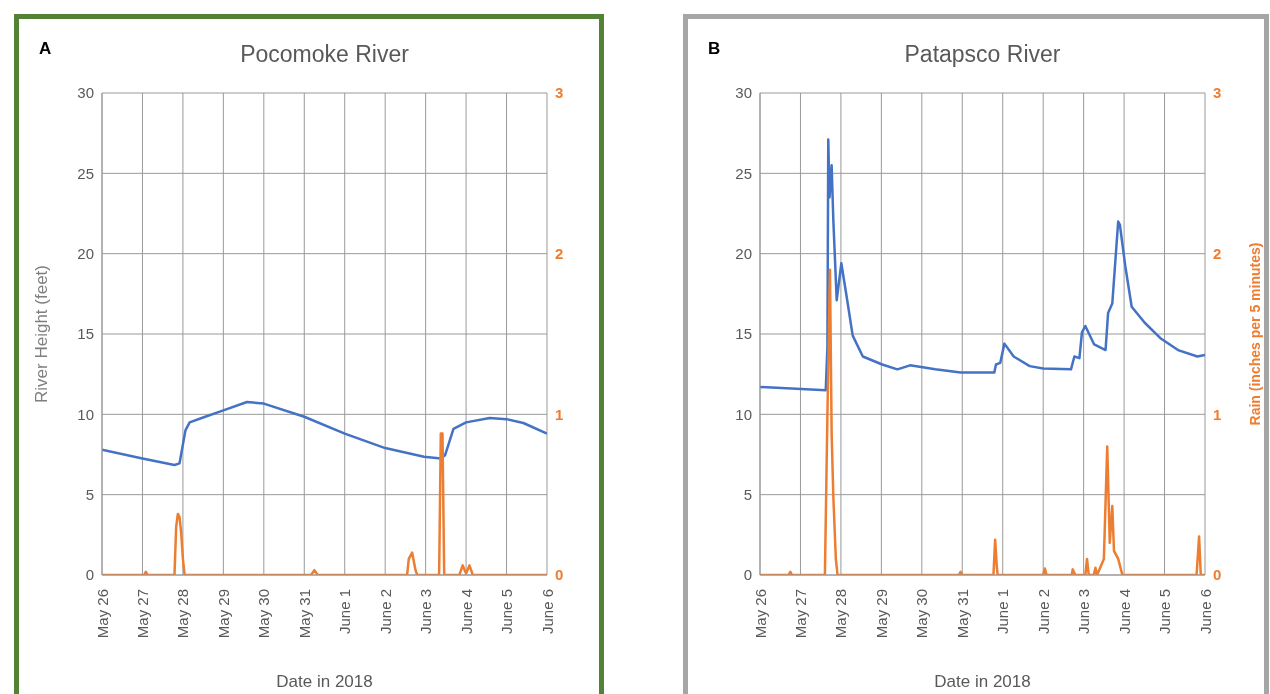 The height and width of the screenshot is (694, 1270). Describe the element at coordinates (714, 49) in the screenshot. I see `text: B` at that location.